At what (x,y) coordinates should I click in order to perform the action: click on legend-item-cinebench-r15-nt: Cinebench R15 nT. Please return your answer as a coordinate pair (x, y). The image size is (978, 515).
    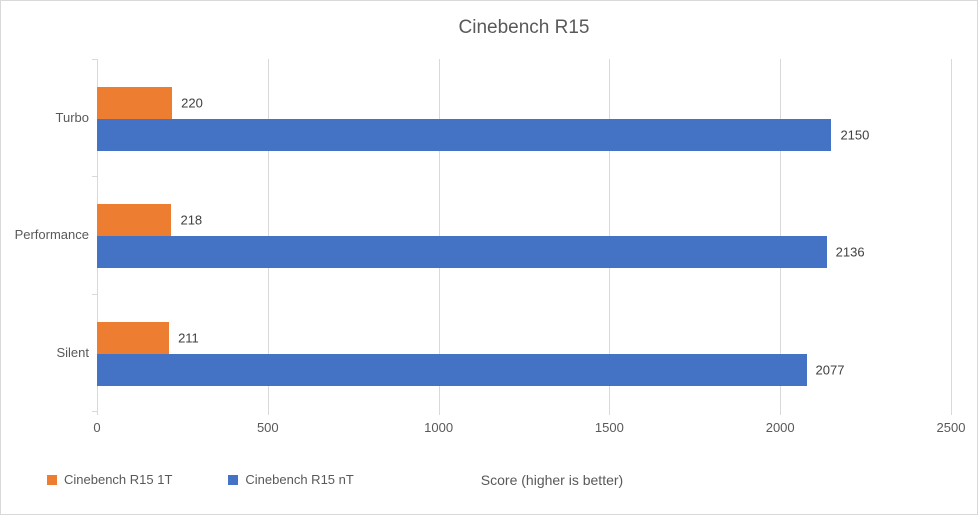
    Looking at the image, I should click on (291, 479).